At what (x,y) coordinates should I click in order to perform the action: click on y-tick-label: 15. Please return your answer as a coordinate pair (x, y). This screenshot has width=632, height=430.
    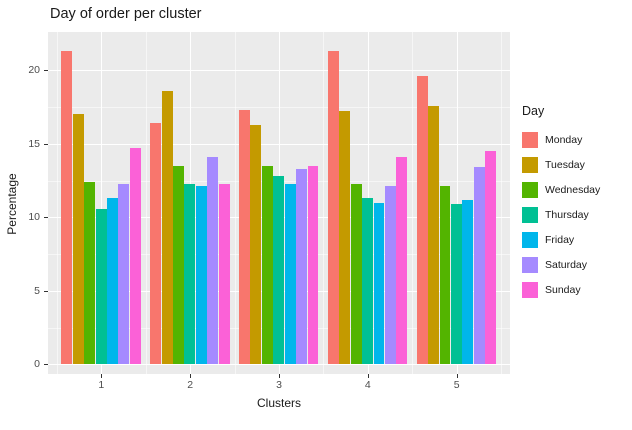
    Looking at the image, I should click on (34, 143).